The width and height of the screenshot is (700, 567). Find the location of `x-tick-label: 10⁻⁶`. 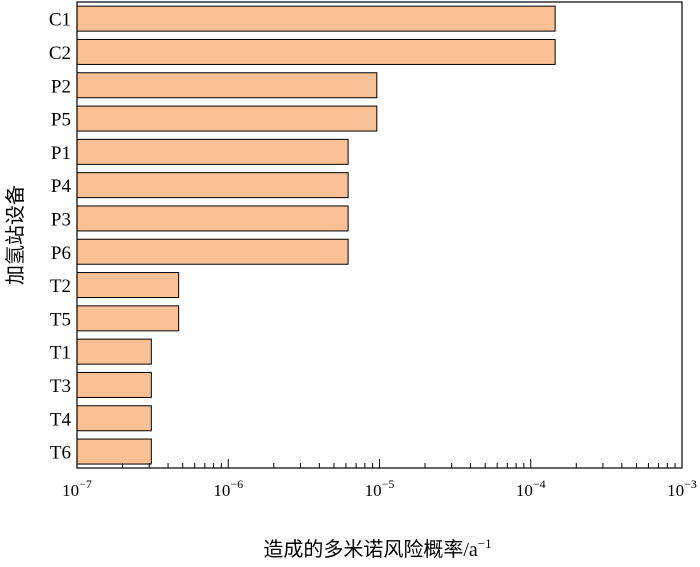

x-tick-label: 10⁻⁶ is located at coordinates (228, 488).